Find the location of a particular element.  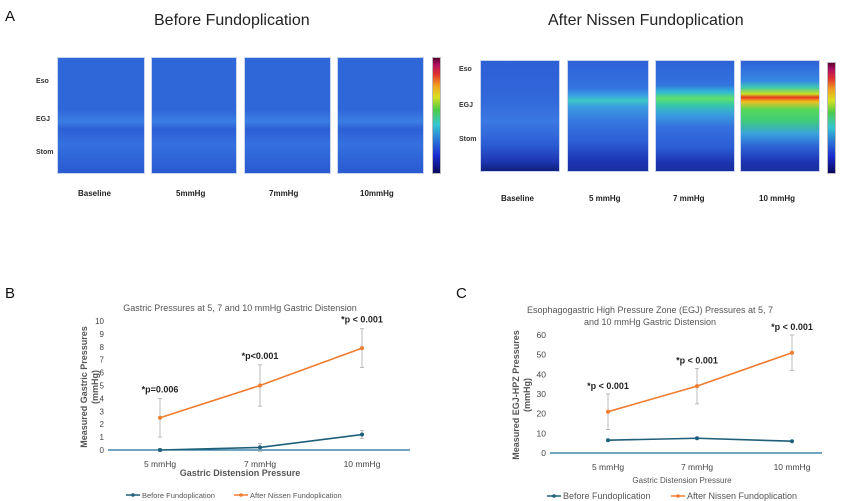

heatmap-after-row-eso: Eso is located at coordinates (465, 69).